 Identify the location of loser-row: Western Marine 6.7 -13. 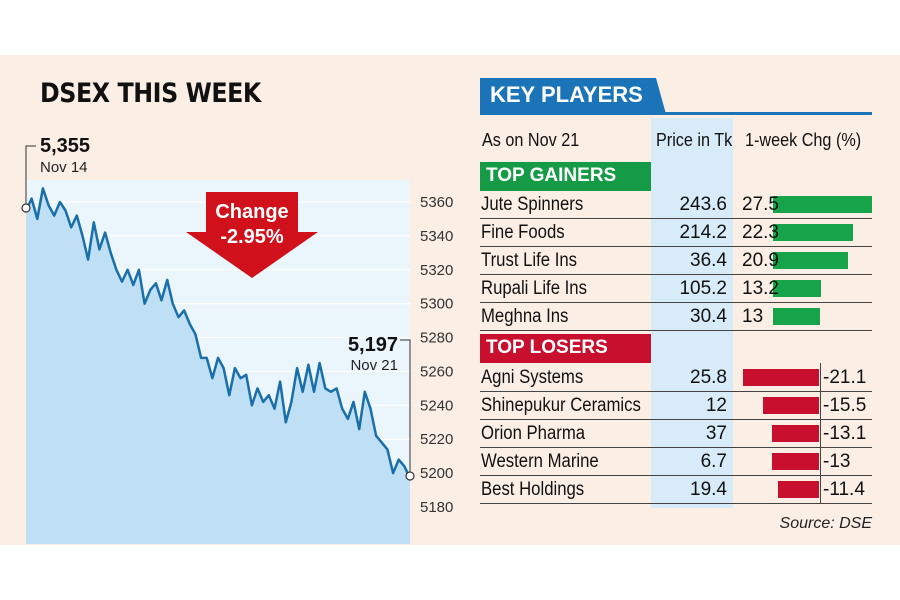
(676, 461).